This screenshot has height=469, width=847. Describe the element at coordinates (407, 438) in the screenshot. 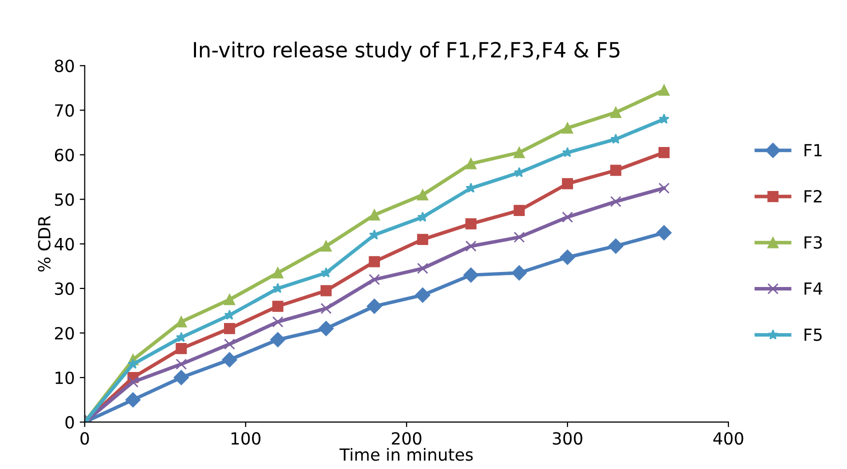

I see `x-tick-label: 200` at that location.